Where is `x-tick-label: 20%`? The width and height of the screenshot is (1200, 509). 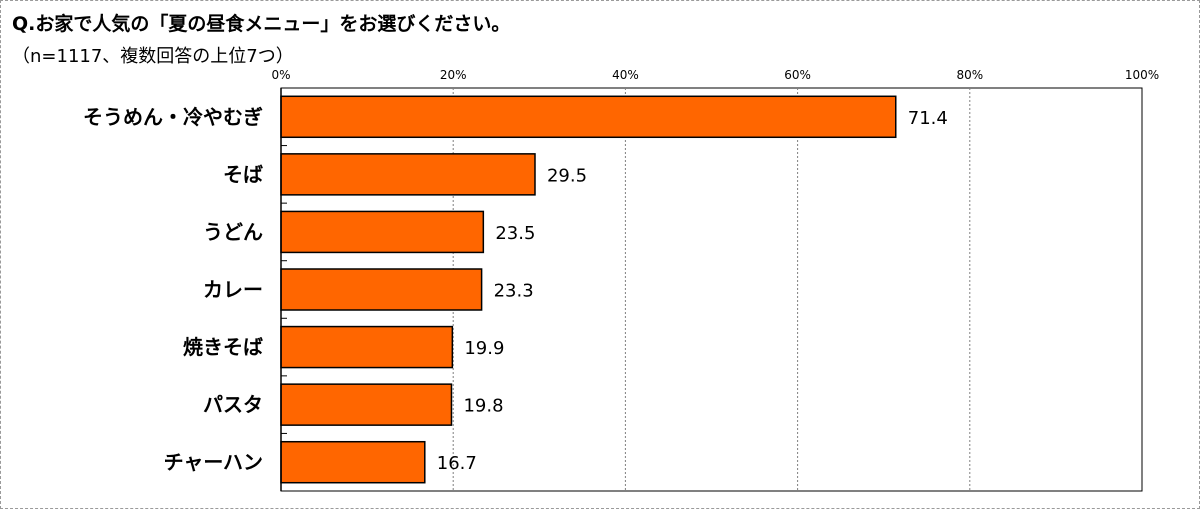 x-tick-label: 20% is located at coordinates (453, 75).